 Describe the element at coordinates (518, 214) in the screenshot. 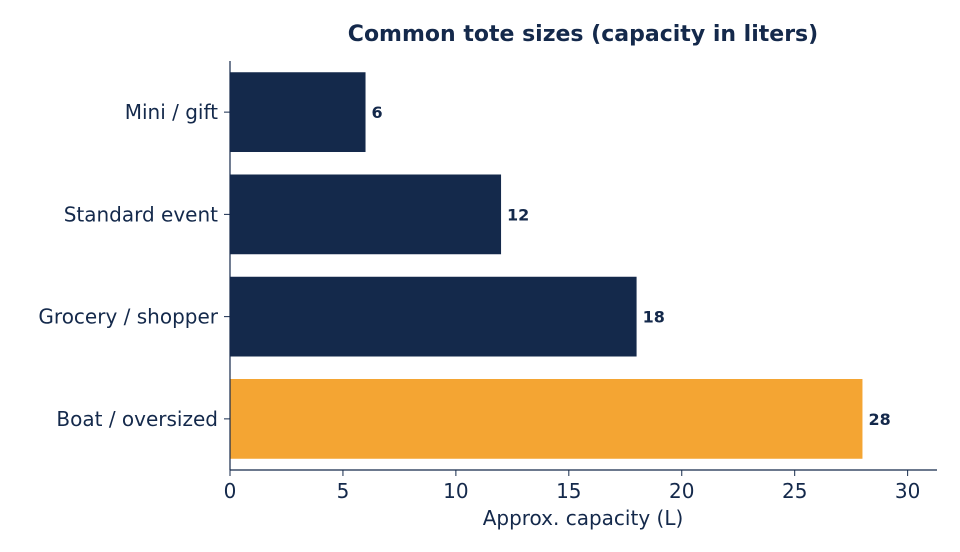

I see `bar-value-label-1: 12` at that location.